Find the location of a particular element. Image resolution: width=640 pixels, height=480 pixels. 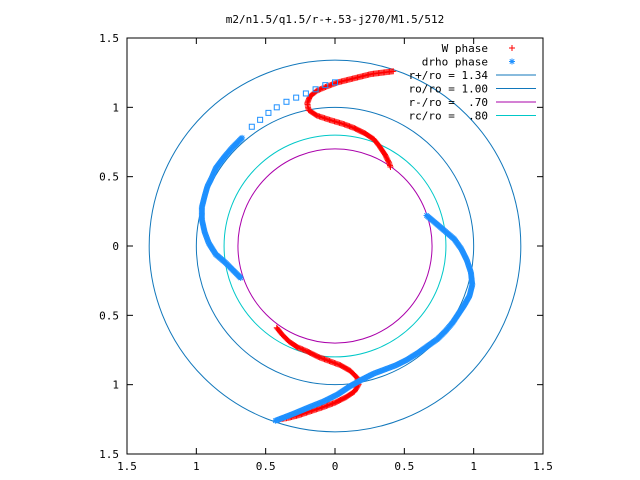

legend-label: r+/ro = 1.34 is located at coordinates (449, 75).